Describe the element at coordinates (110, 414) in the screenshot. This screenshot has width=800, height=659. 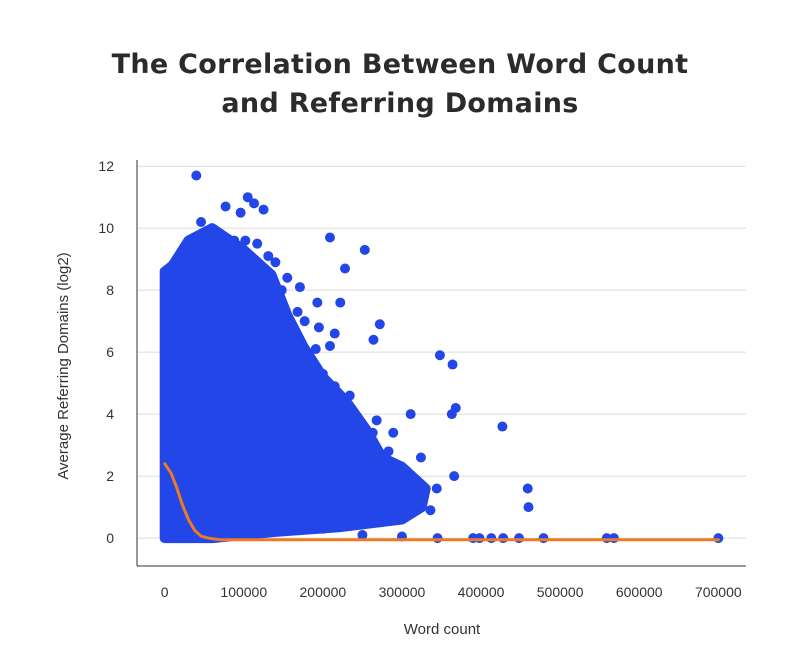
I see `y-tick-label: 4` at that location.